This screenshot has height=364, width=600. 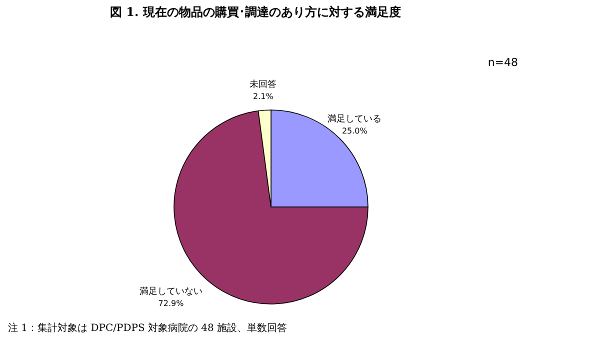 I want to click on slice-label: 満足している, so click(x=355, y=119).